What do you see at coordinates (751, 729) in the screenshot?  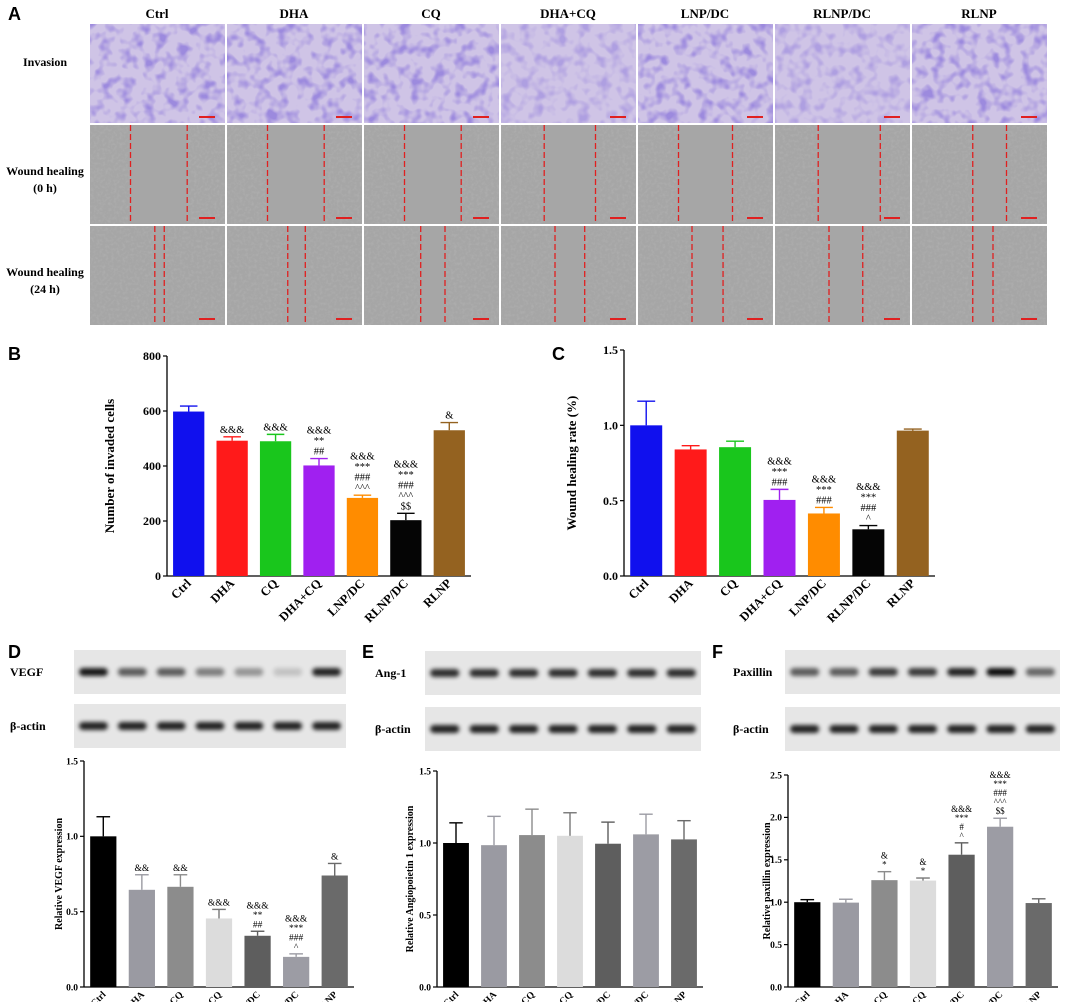 I see `blot-loading-label: β-actin` at bounding box center [751, 729].